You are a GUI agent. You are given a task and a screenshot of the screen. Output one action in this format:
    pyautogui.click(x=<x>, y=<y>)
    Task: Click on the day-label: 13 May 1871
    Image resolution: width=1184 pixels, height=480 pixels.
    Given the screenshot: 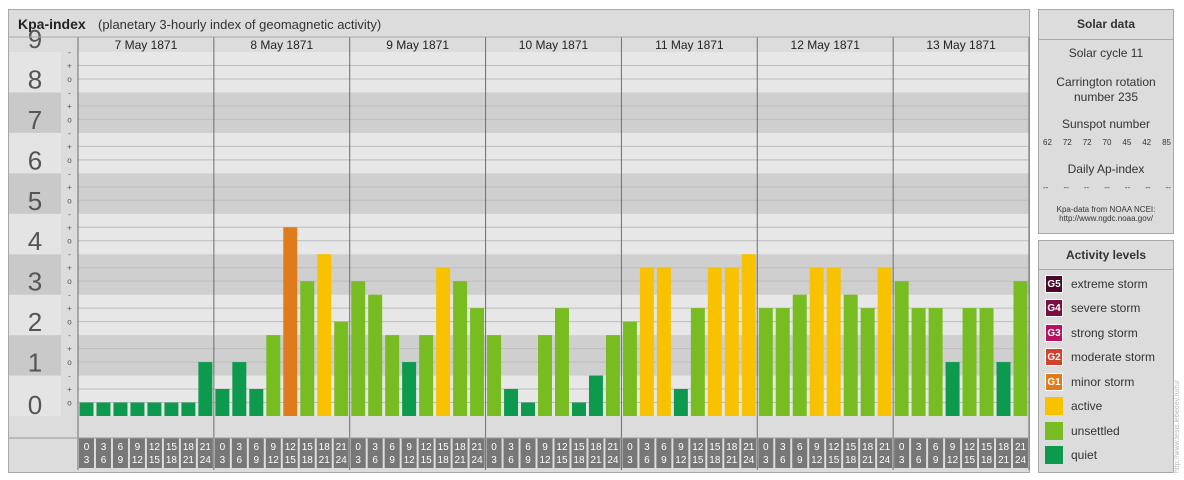 What is the action you would take?
    pyautogui.click(x=961, y=45)
    